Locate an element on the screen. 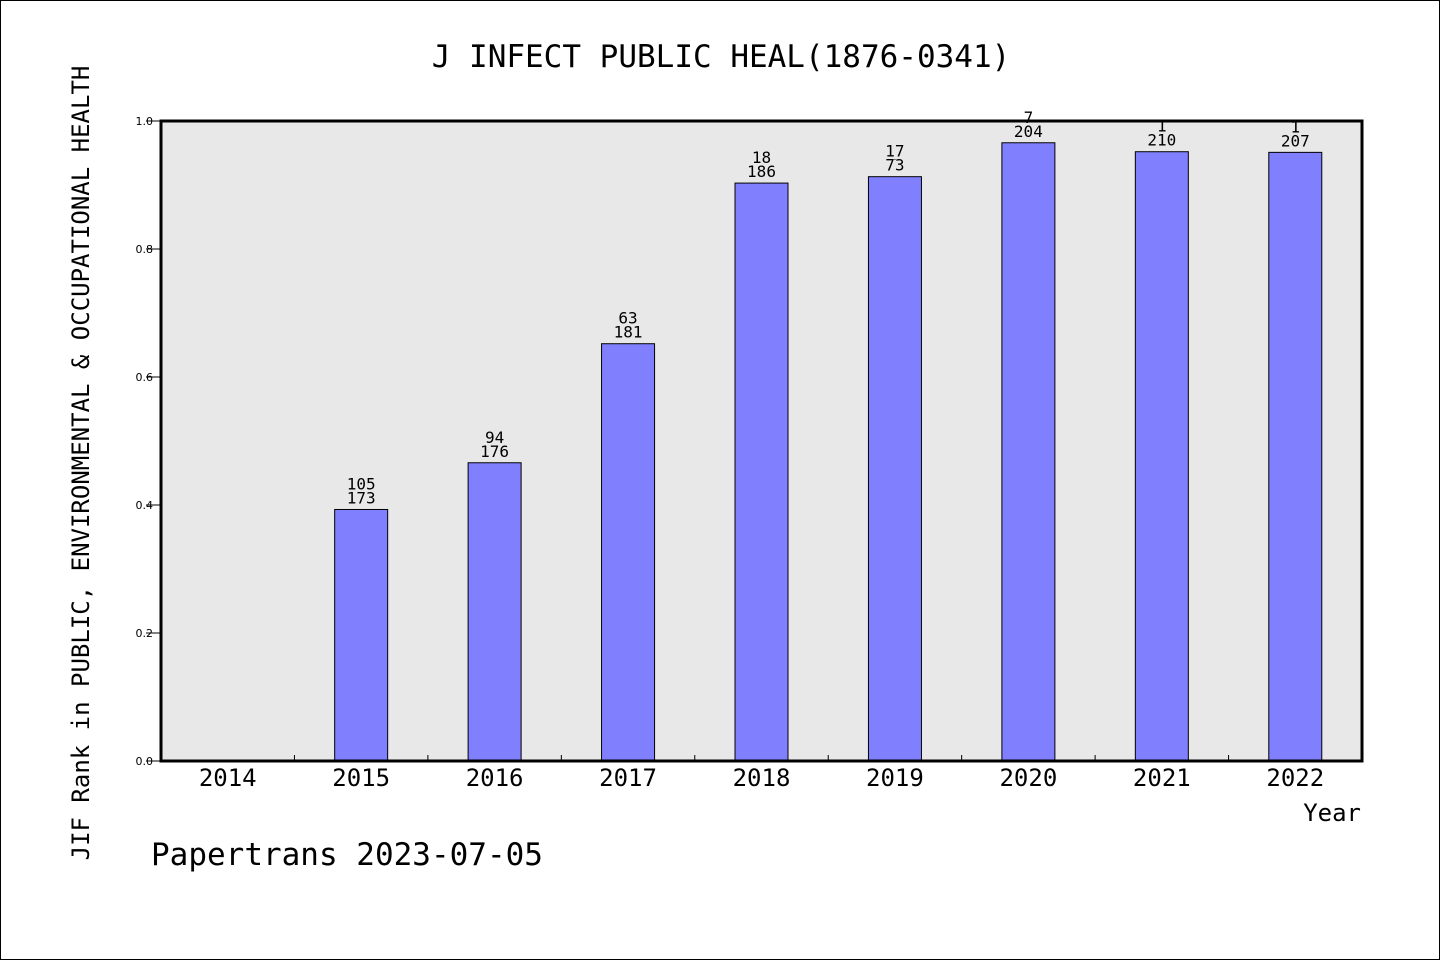 Image resolution: width=1440 pixels, height=960 pixels. bar-label-rank: 105 is located at coordinates (361, 483).